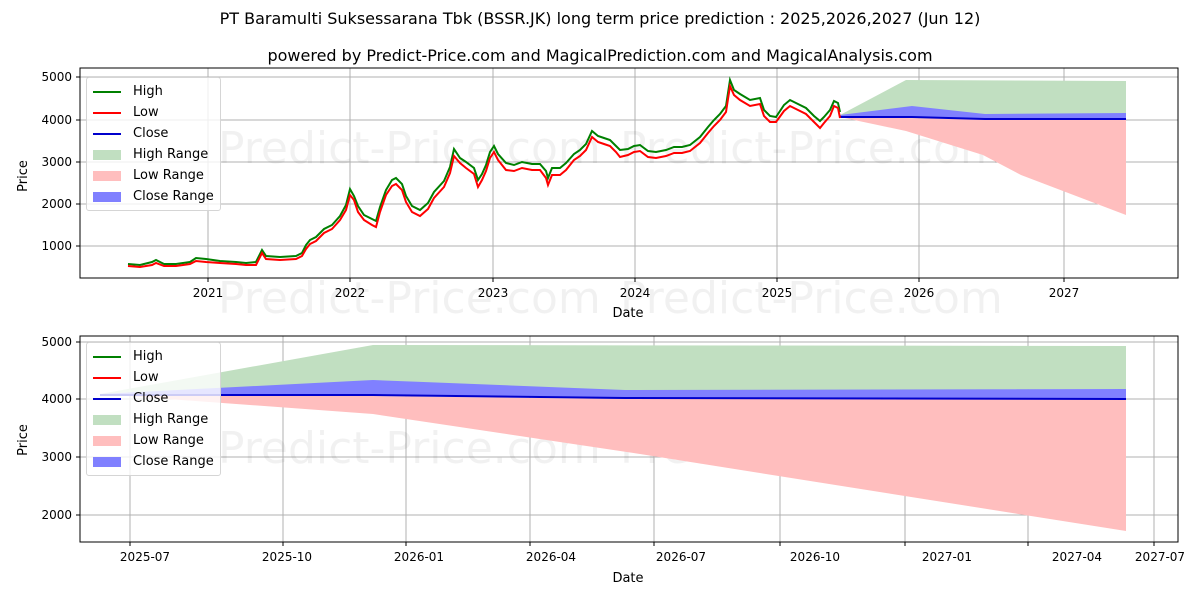 This screenshot has width=1200, height=600. I want to click on x-tick-label: 2027-04, so click(1077, 557).